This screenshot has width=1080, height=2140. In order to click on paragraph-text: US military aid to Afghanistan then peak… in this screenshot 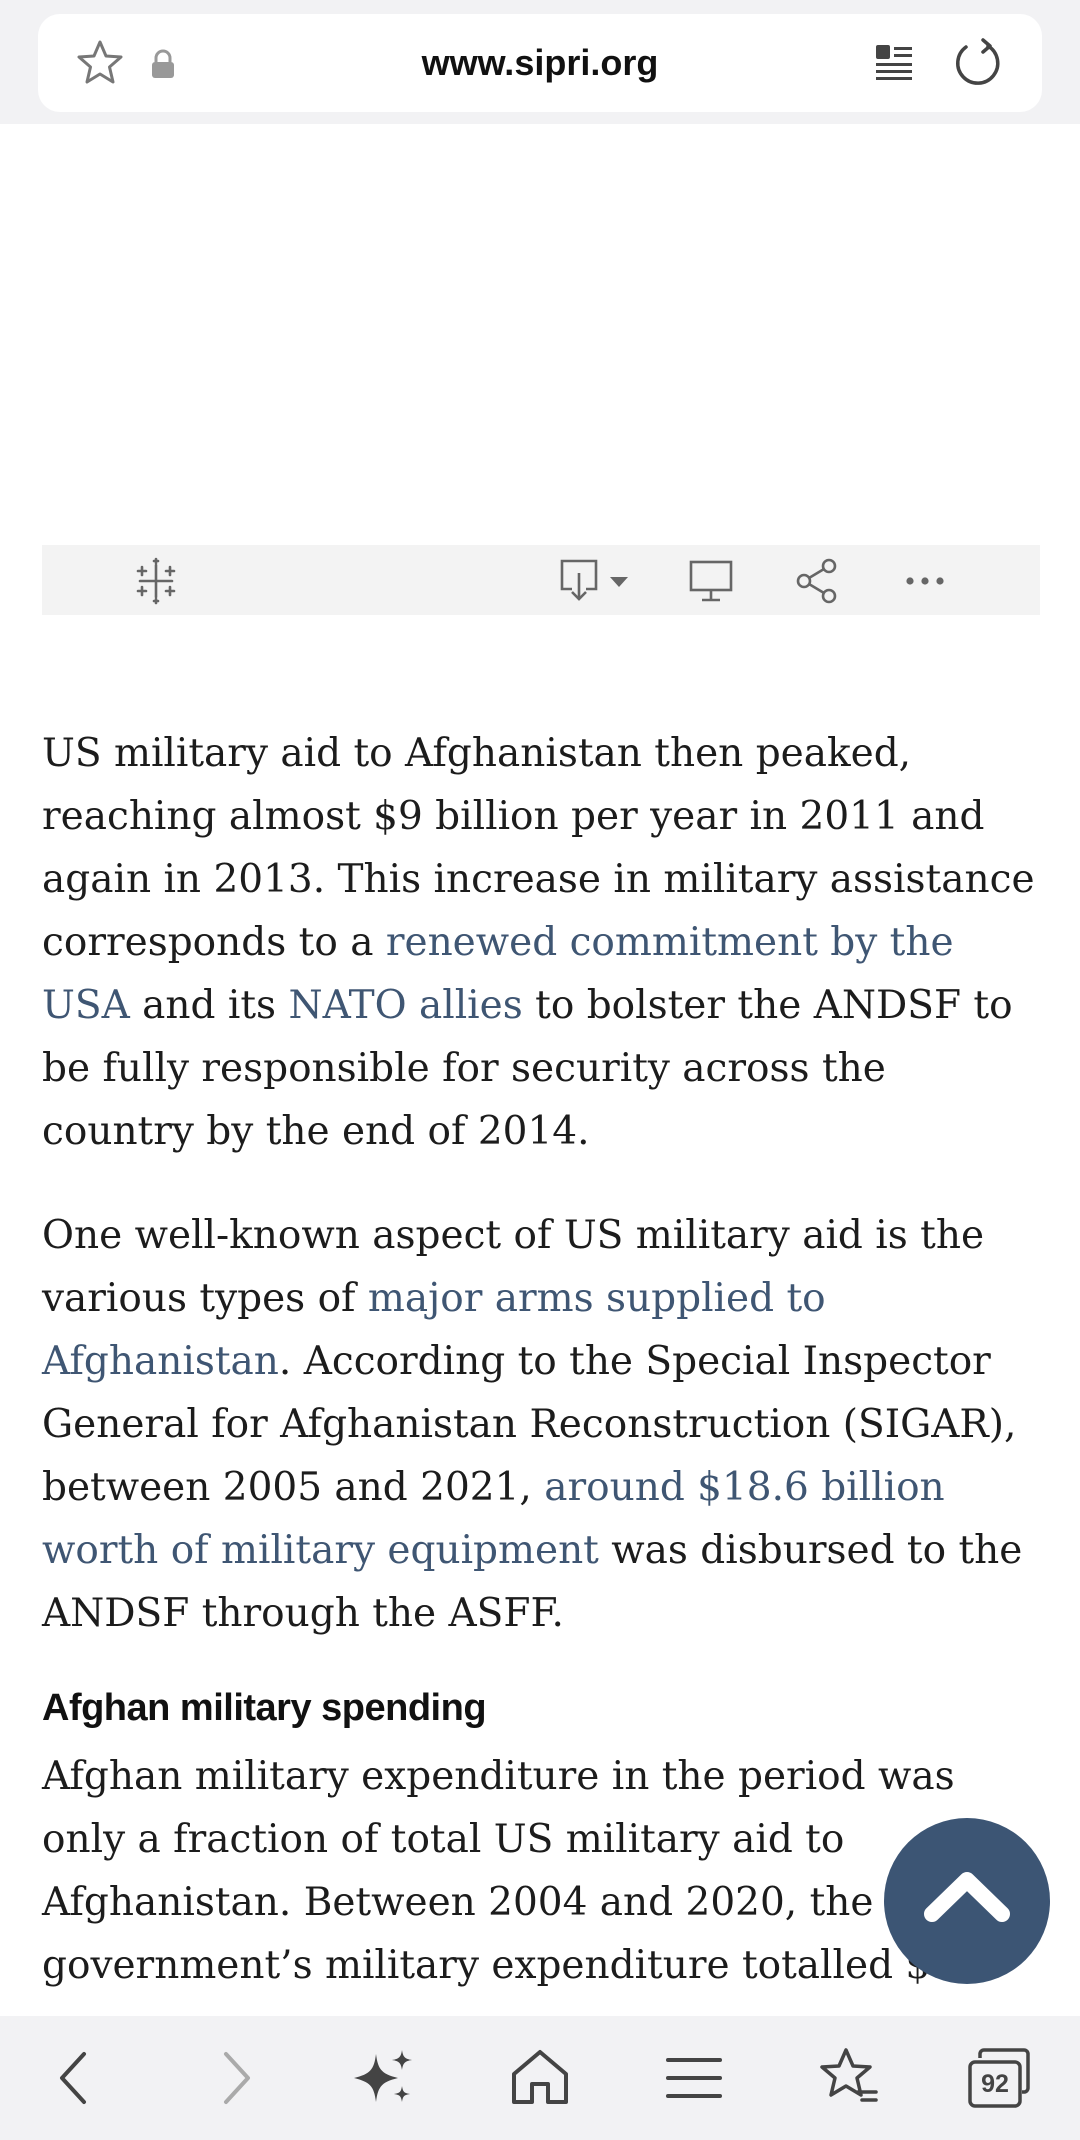, I will do `click(538, 848)`.